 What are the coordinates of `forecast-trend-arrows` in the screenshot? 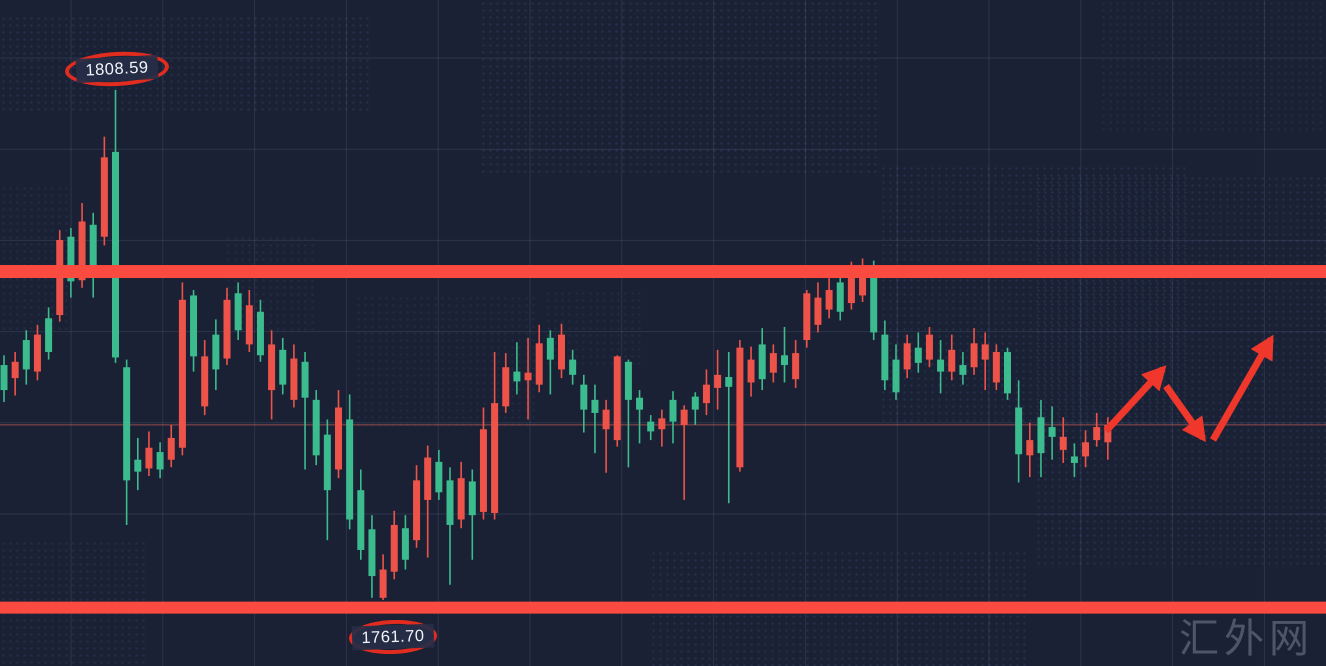 It's located at (1189, 388).